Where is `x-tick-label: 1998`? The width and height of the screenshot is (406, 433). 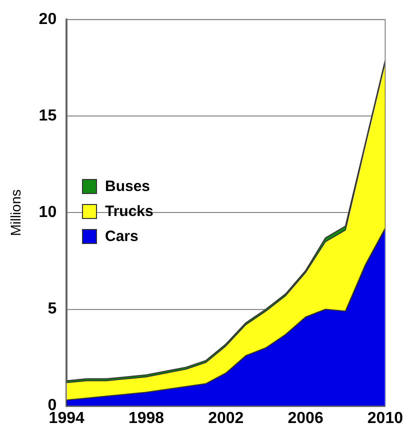
x-tick-label: 1998 is located at coordinates (146, 418).